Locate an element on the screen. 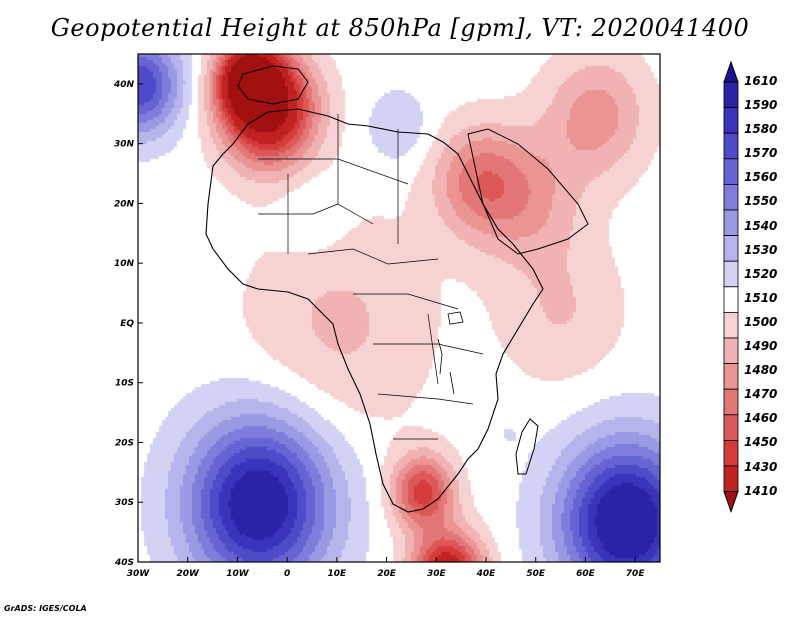 The width and height of the screenshot is (800, 618). madagascar-coastline is located at coordinates (527, 446).